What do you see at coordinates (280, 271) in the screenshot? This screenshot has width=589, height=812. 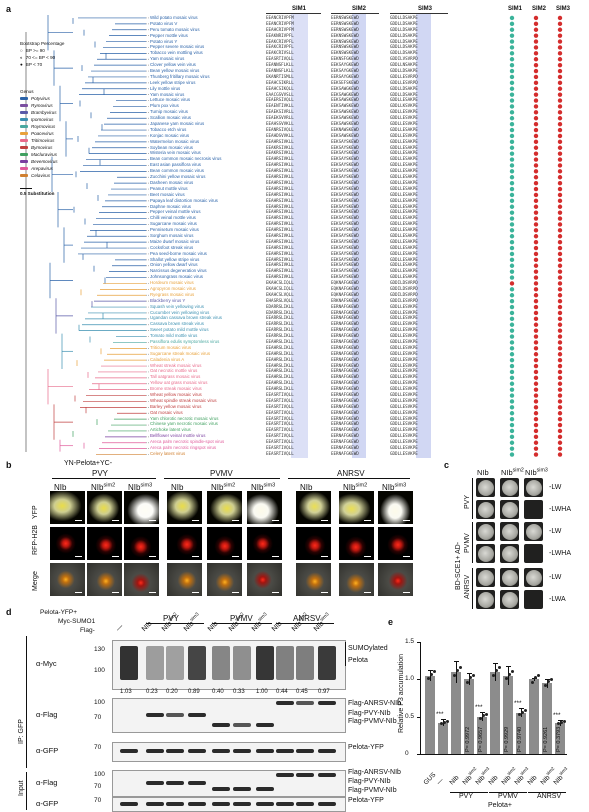 I see `sim1-seq: EEAHRSIVKLL` at bounding box center [280, 271].